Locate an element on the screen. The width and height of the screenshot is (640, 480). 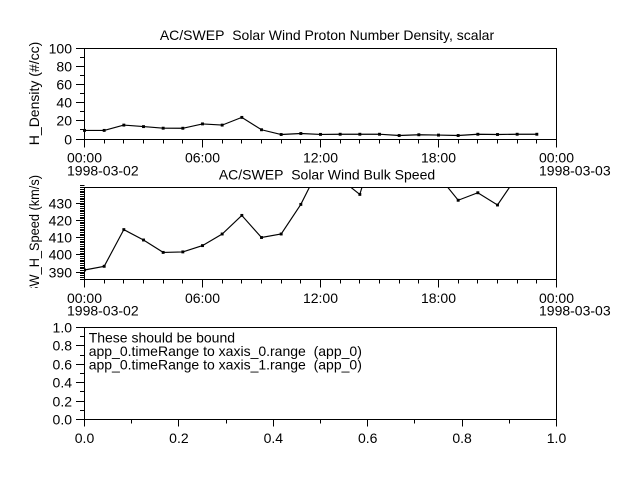
svg-text: 430 is located at coordinates (61, 204).